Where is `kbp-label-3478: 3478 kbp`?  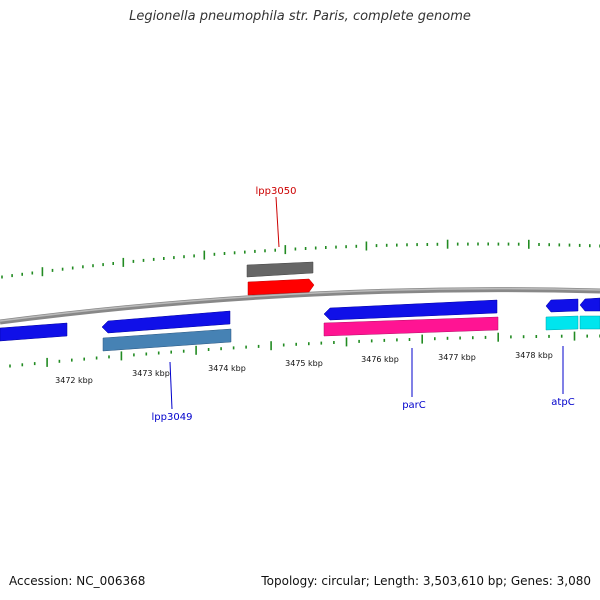 kbp-label-3478: 3478 kbp is located at coordinates (534, 355).